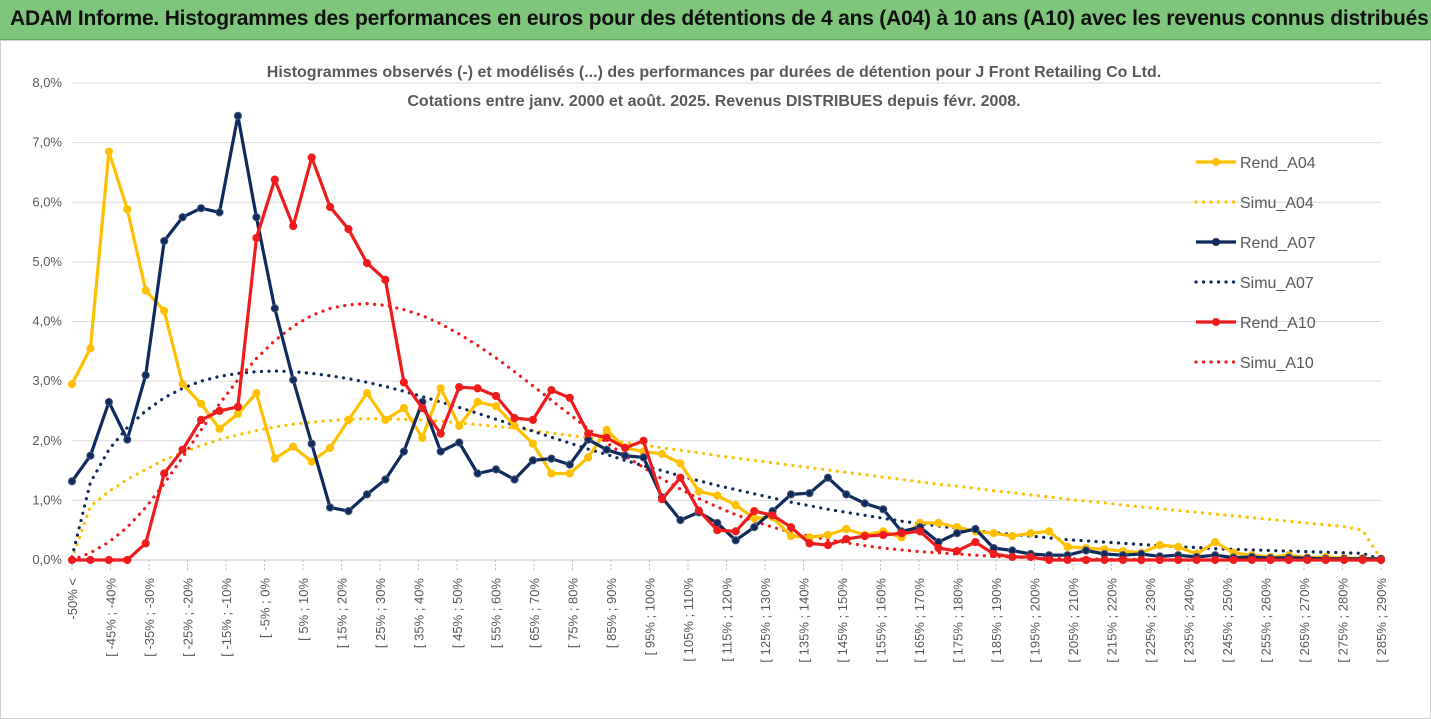 This screenshot has height=719, width=1431. Describe the element at coordinates (419, 613) in the screenshot. I see `x-tick-label: [ 35% ; 40%` at that location.